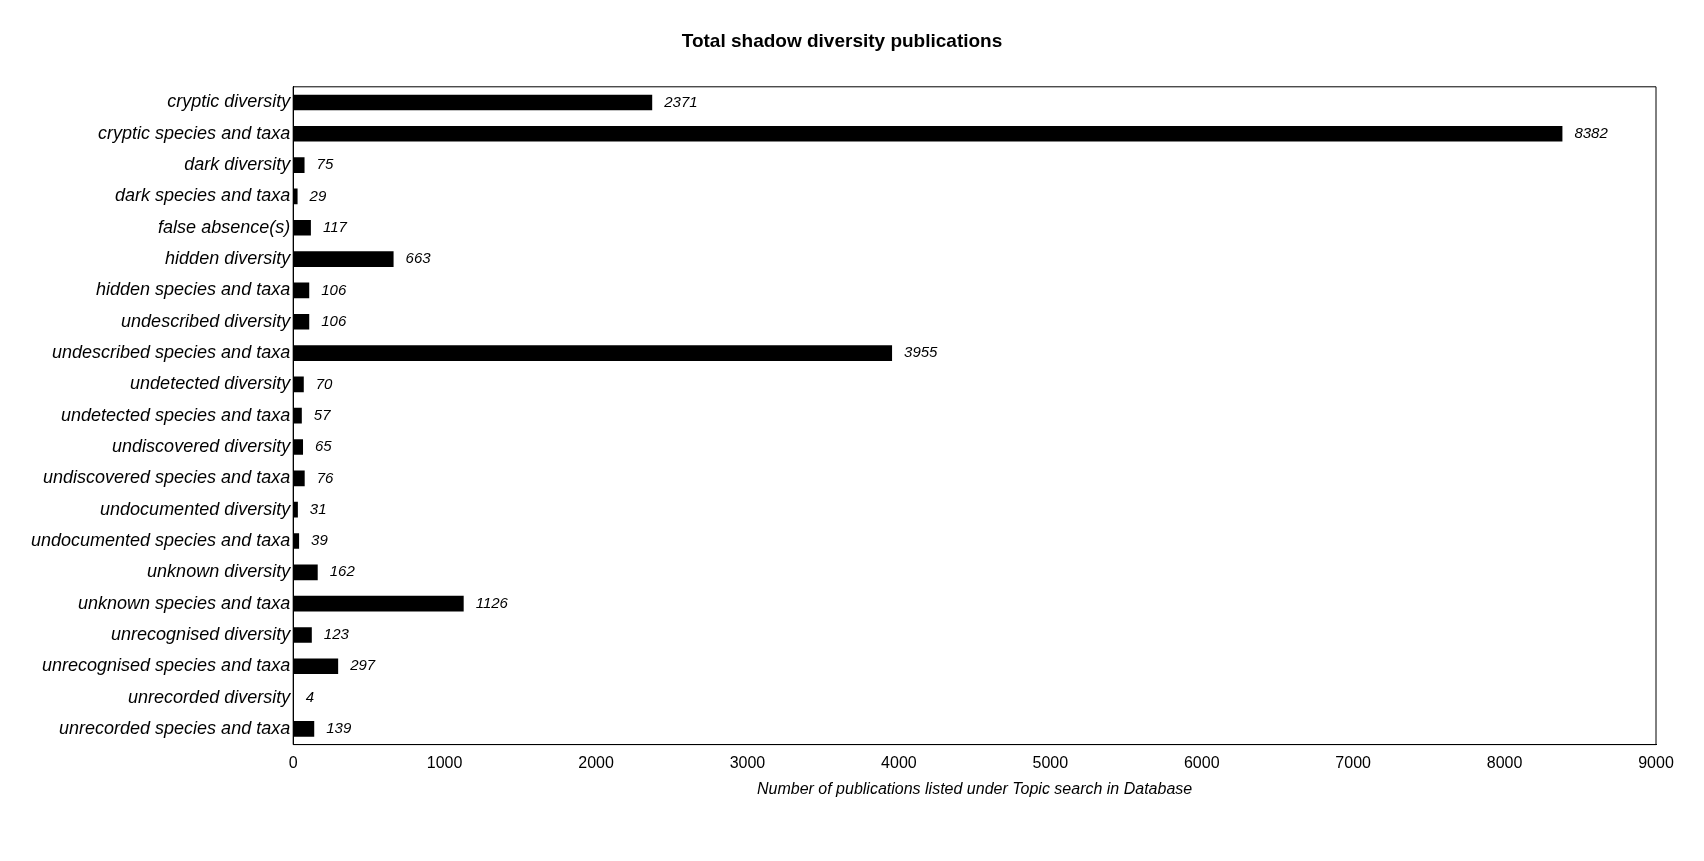 Image resolution: width=1704 pixels, height=861 pixels. I want to click on y-tick-label: undocumented diversity, so click(196, 508).